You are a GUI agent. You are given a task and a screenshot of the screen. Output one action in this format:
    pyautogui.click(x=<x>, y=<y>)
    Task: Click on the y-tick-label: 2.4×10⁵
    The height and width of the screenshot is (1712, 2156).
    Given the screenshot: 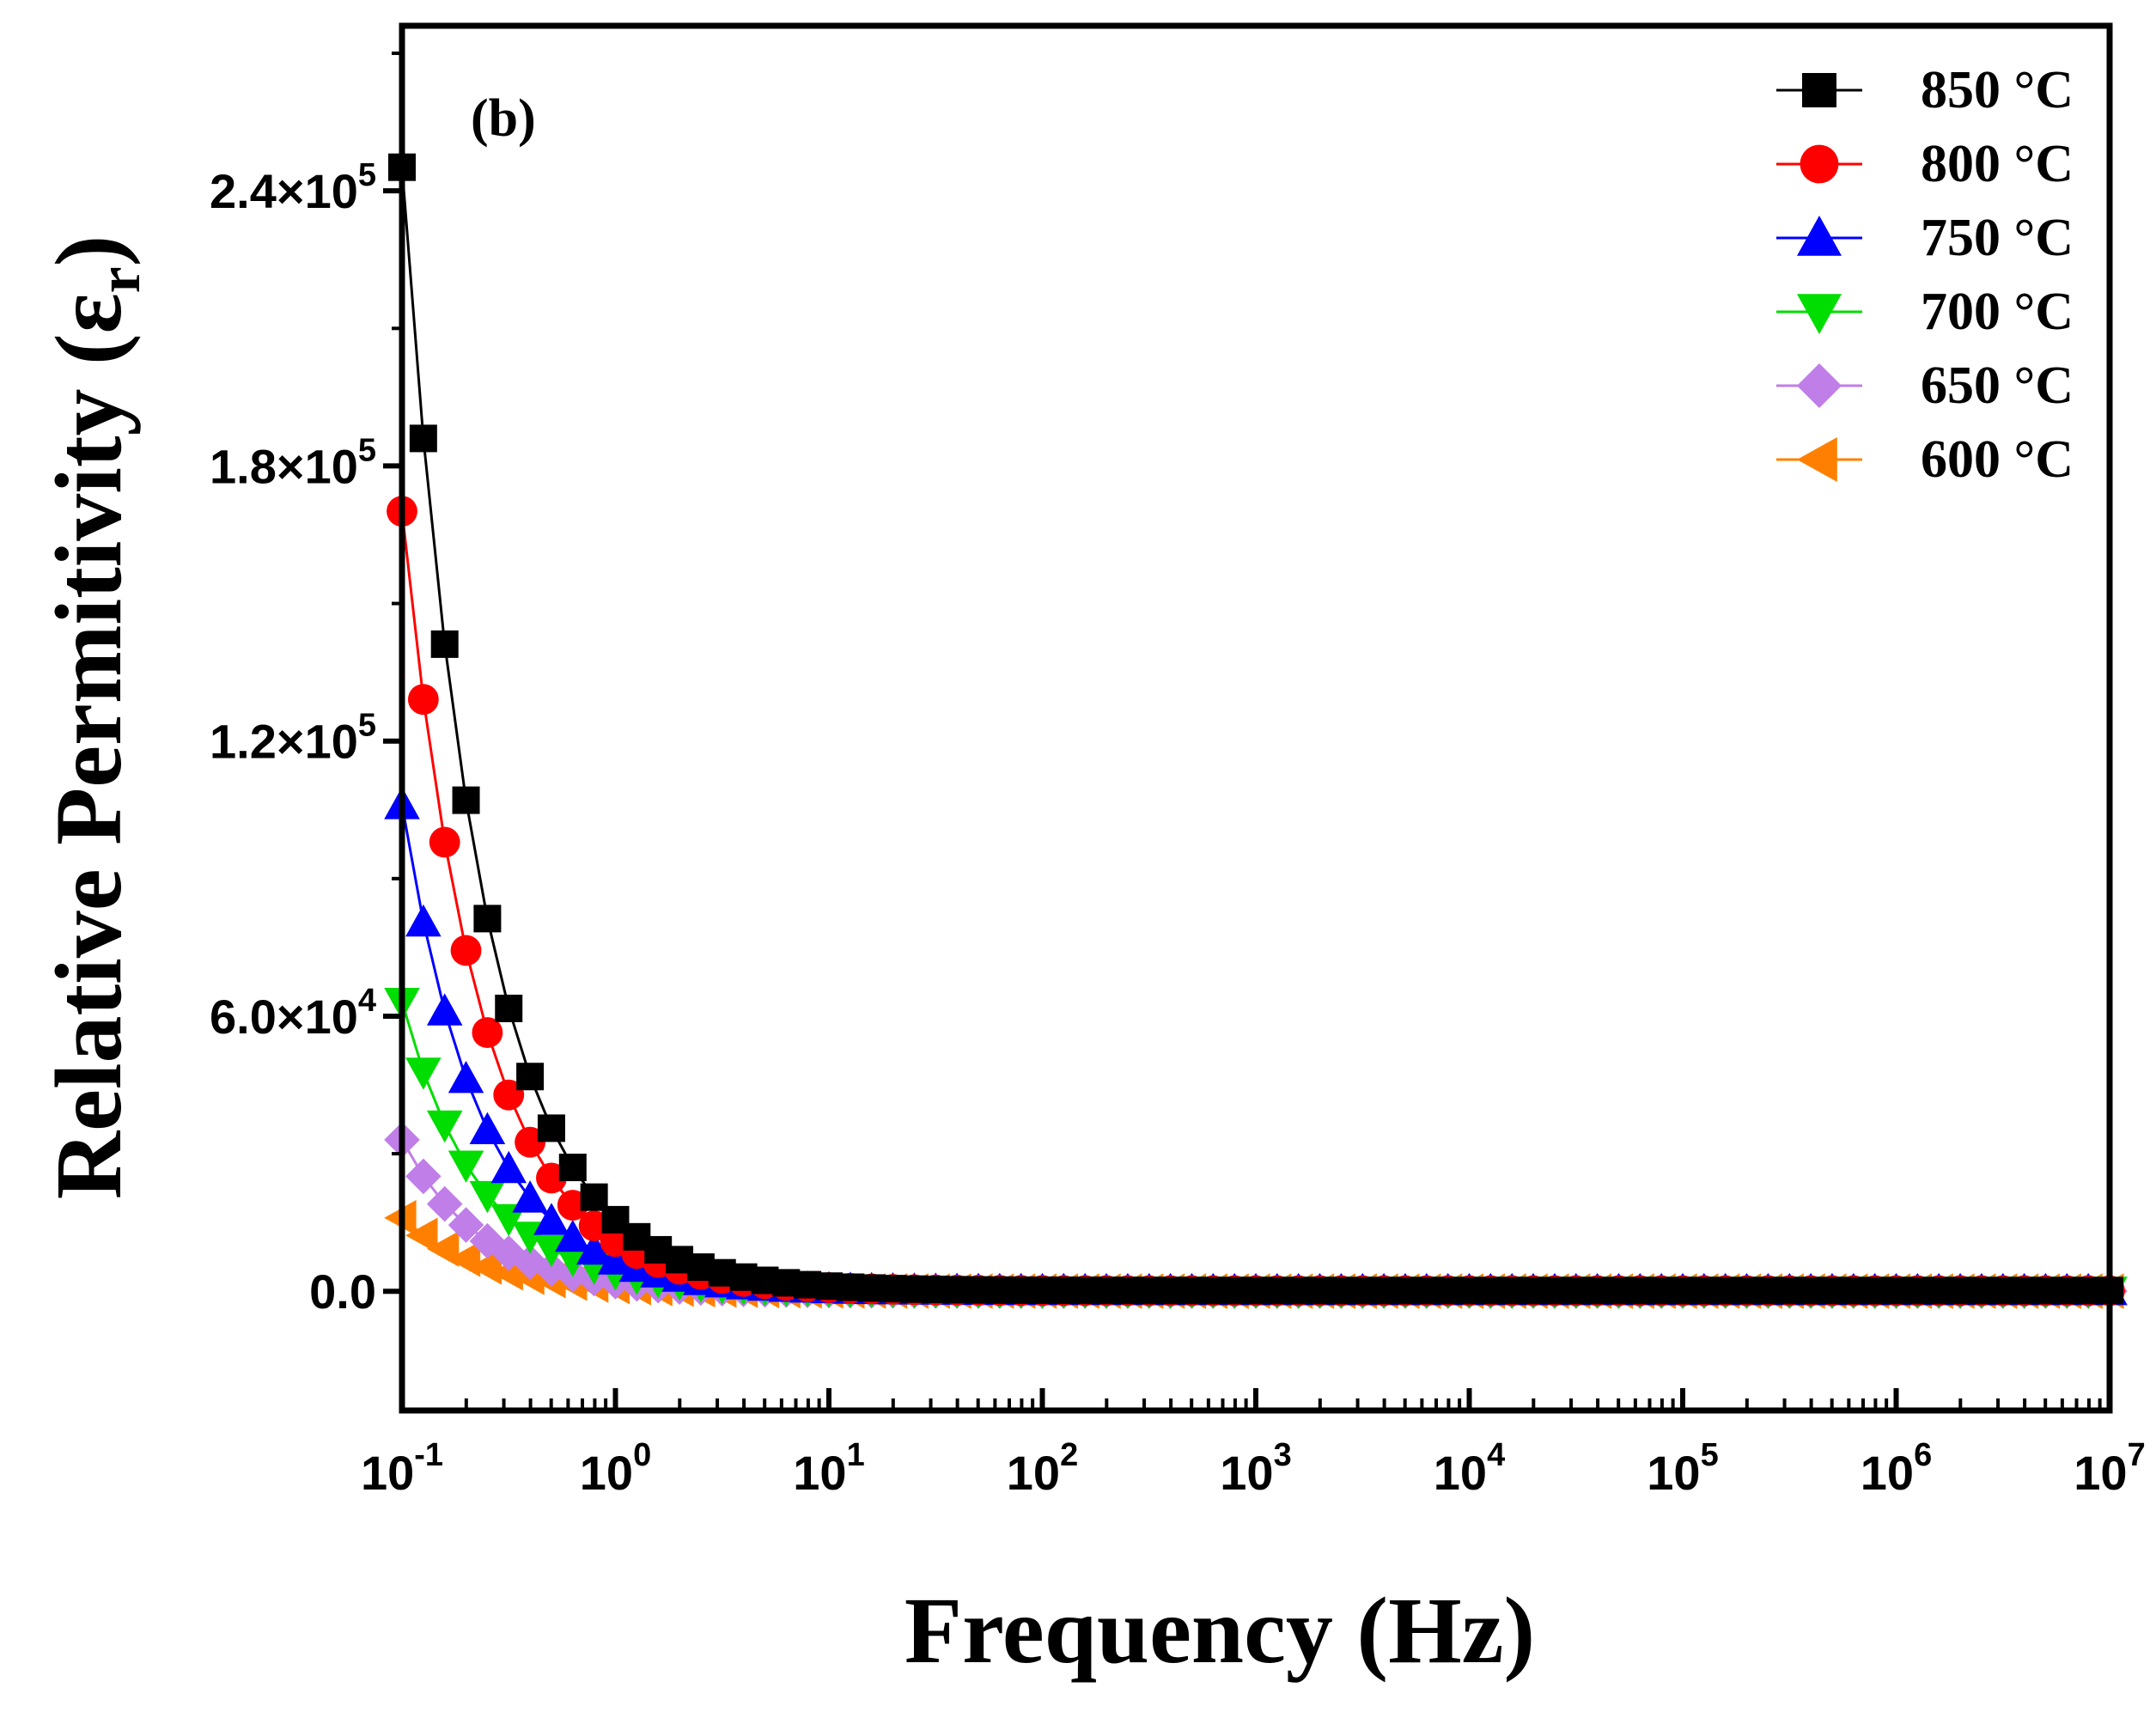 What is the action you would take?
    pyautogui.click(x=293, y=187)
    